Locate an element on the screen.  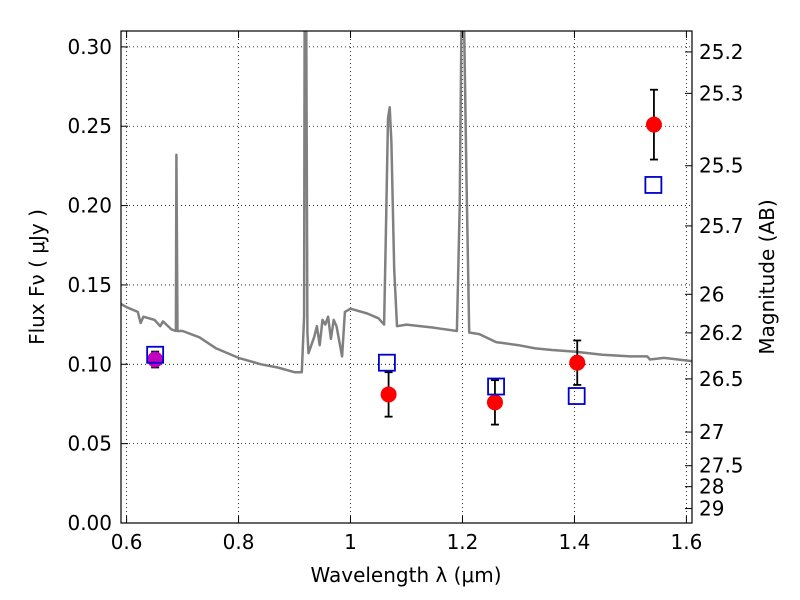
x-tick-label: 0.8 is located at coordinates (239, 542).